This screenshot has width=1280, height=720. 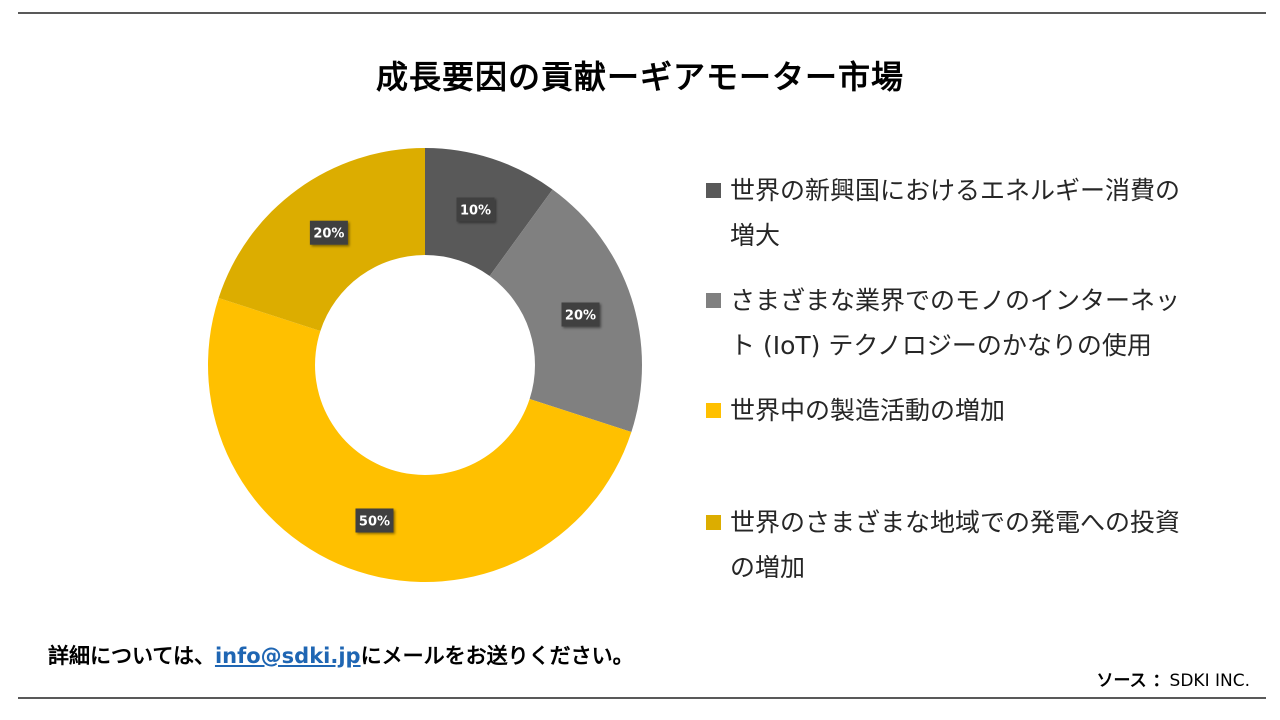 I want to click on source-label: ソース ：, so click(x=1133, y=681).